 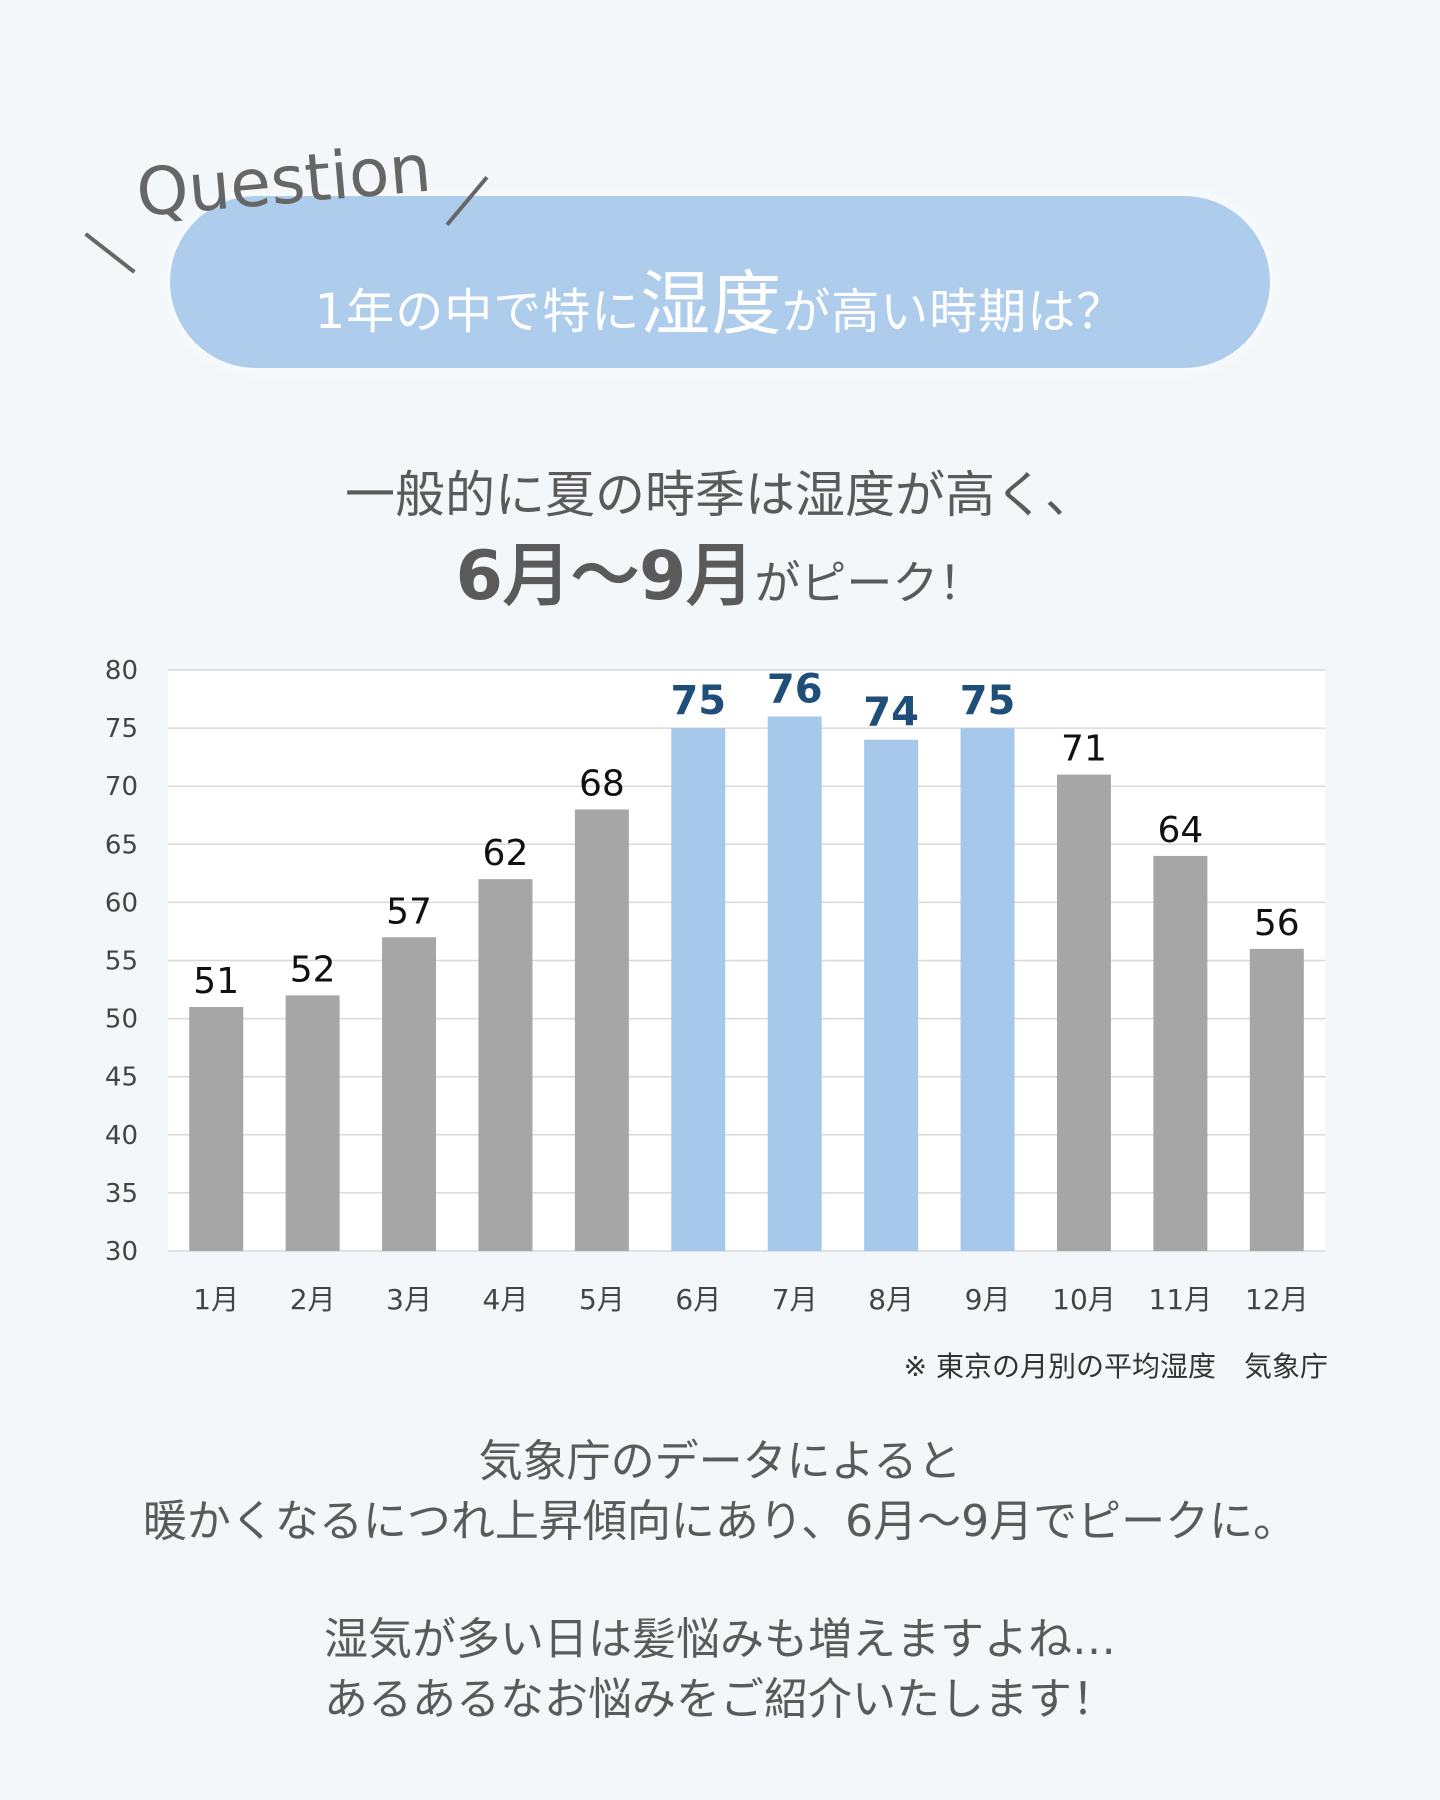 I want to click on data-label: 76, so click(x=795, y=689).